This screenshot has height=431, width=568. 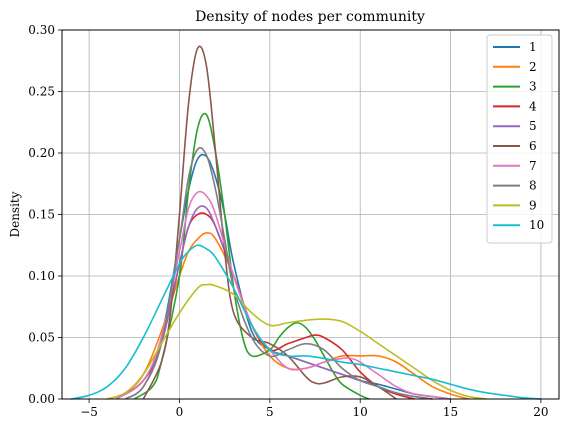 What do you see at coordinates (180, 412) in the screenshot?
I see `x-tick-label: 0` at bounding box center [180, 412].